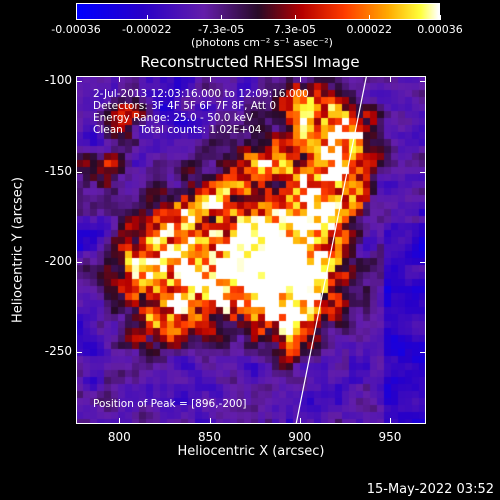 This screenshot has width=500, height=500. Describe the element at coordinates (18, 250) in the screenshot. I see `y-axis-title: Heliocentric Y (arcsec)` at that location.